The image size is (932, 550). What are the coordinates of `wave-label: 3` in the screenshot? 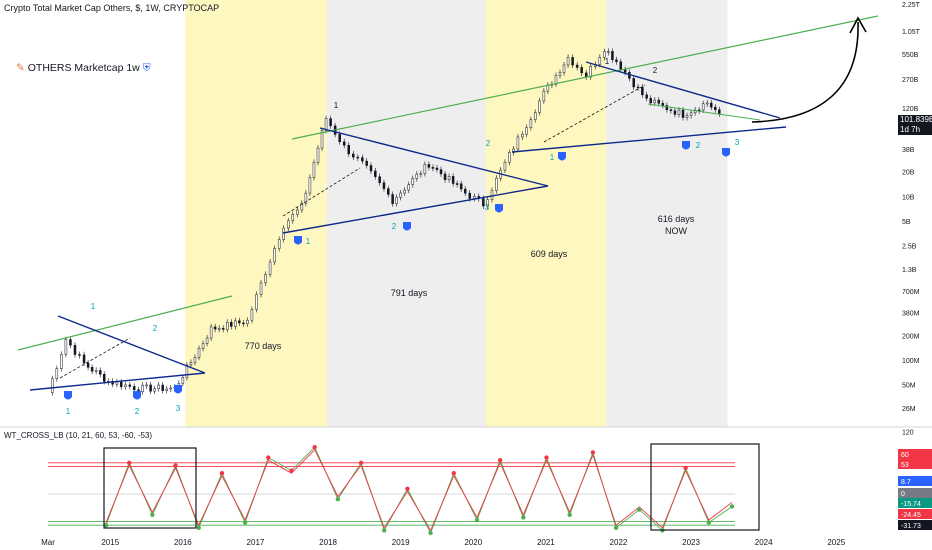 It's located at (737, 142).